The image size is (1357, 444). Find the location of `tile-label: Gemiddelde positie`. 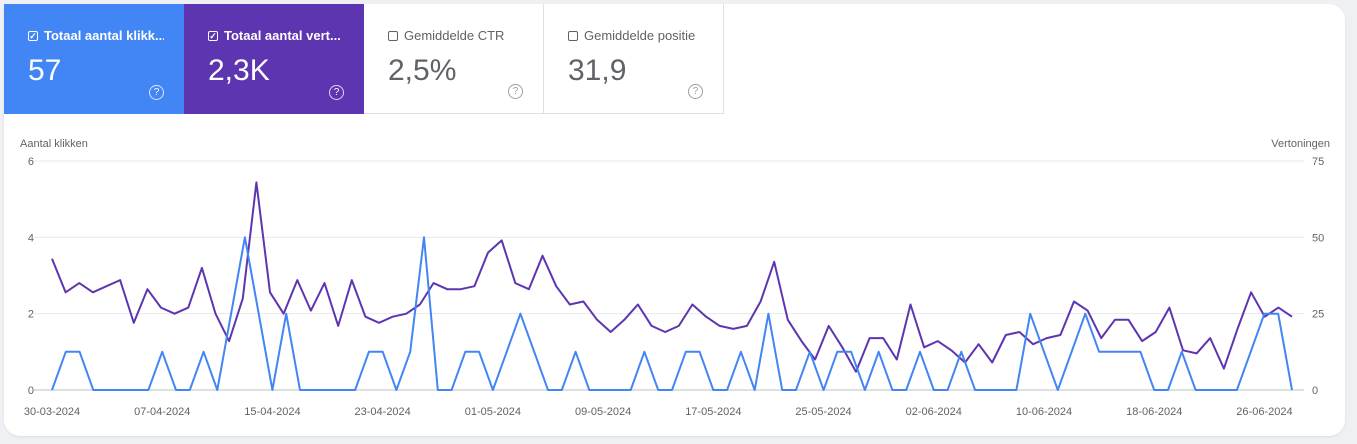

tile-label: Gemiddelde positie is located at coordinates (640, 35).